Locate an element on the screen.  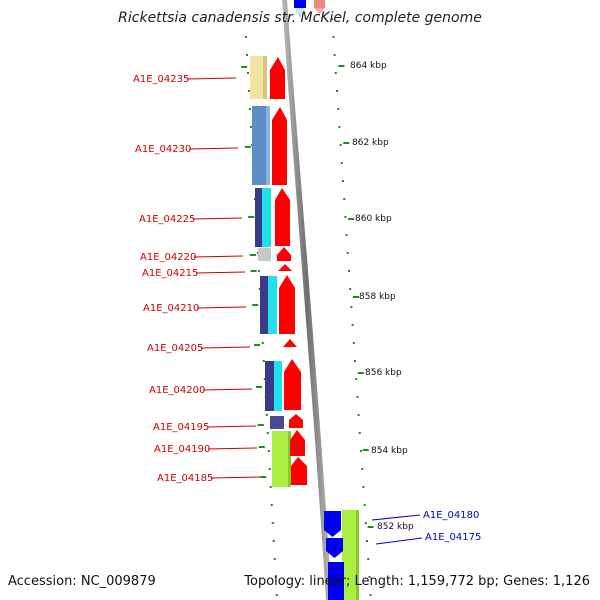
reverse-gene-arrows is located at coordinates (334, 555).